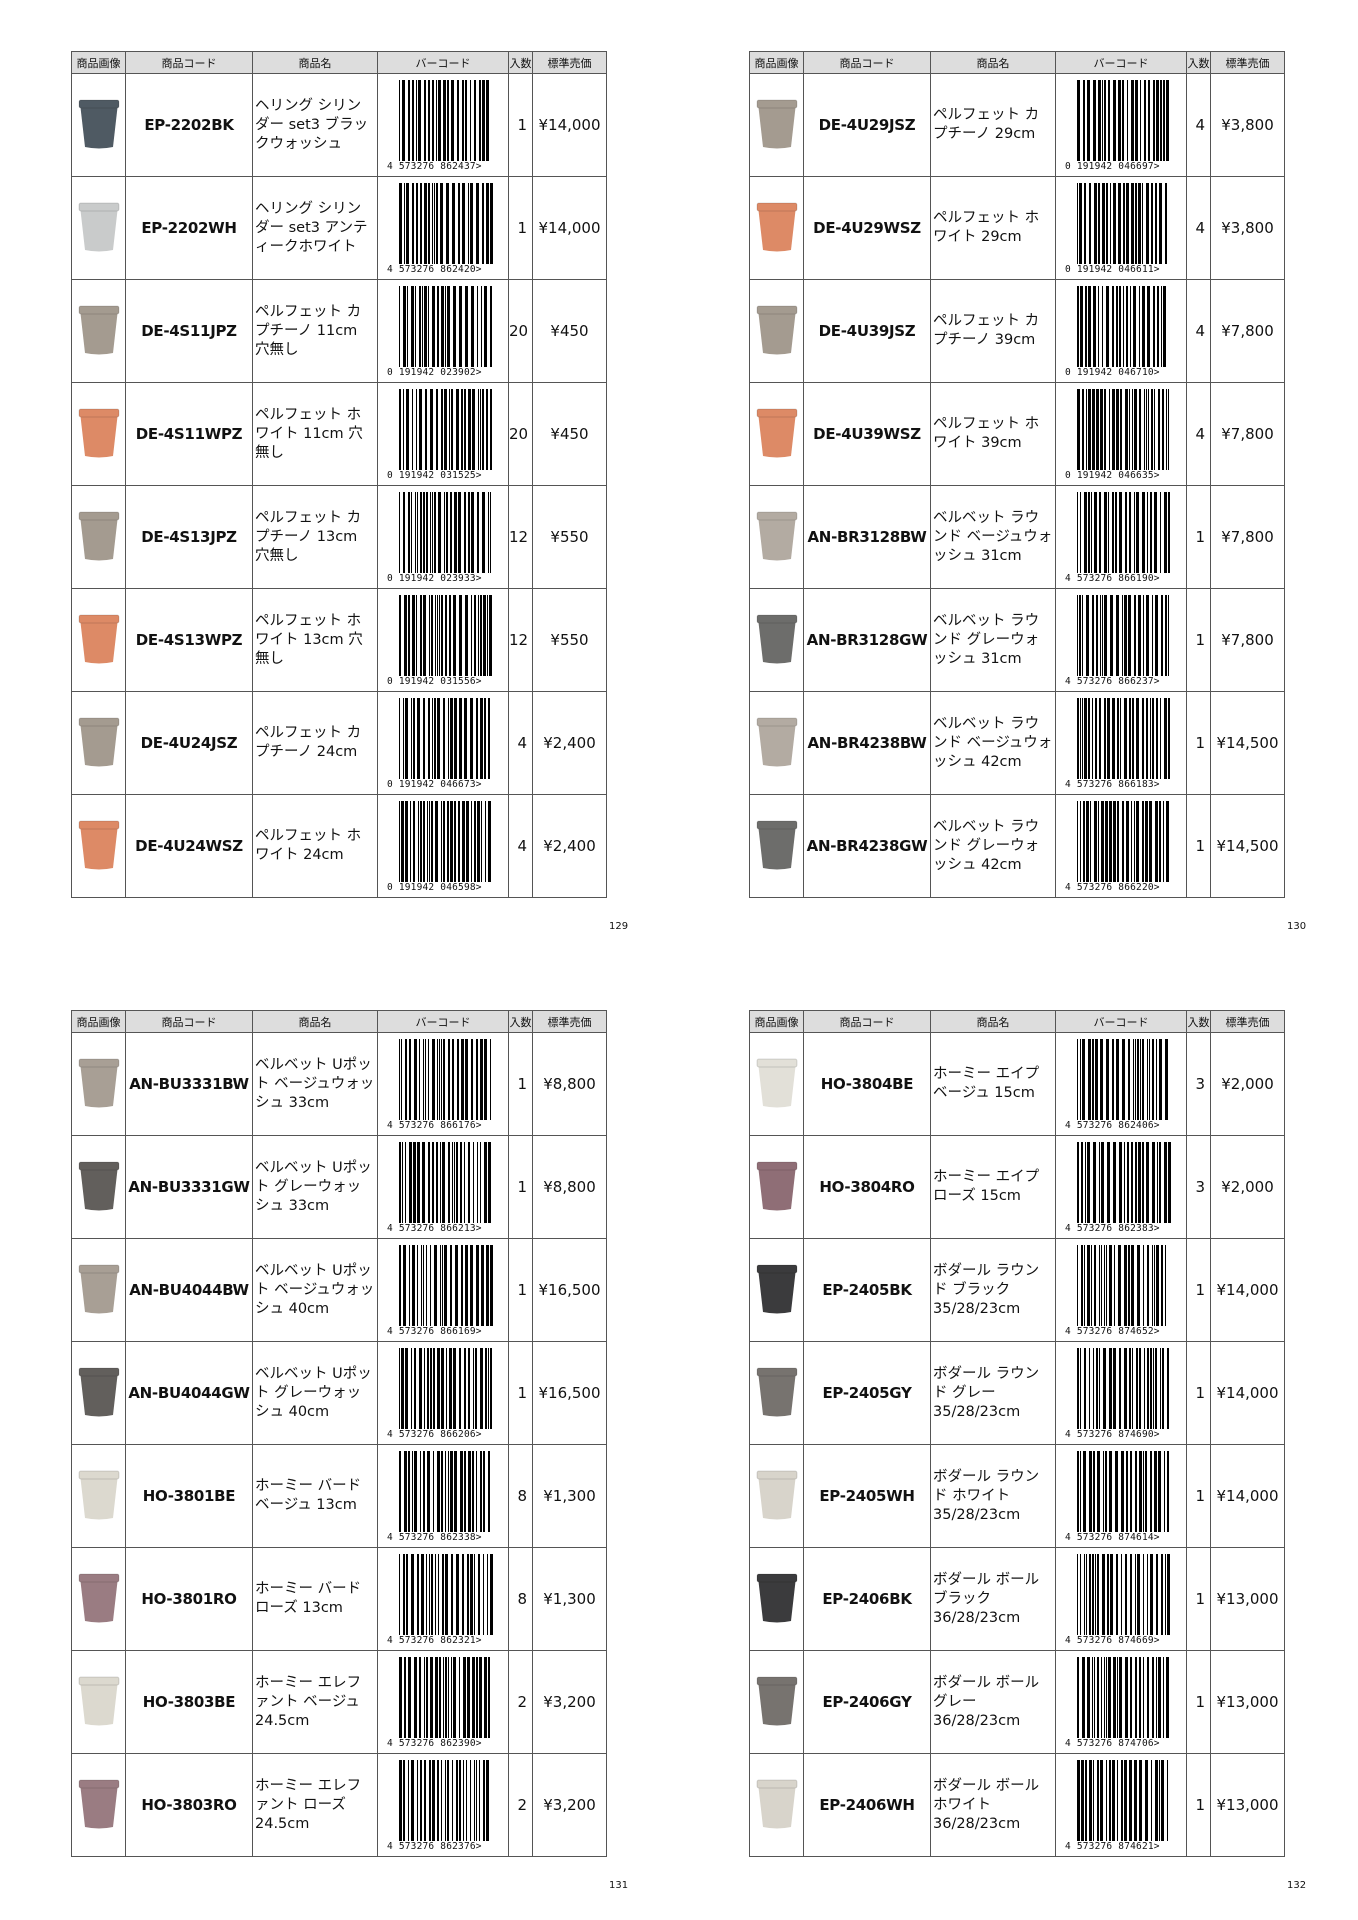 Image resolution: width=1358 pixels, height=1920 pixels. Describe the element at coordinates (189, 62) in the screenshot. I see `column-header: 商品コード` at that location.